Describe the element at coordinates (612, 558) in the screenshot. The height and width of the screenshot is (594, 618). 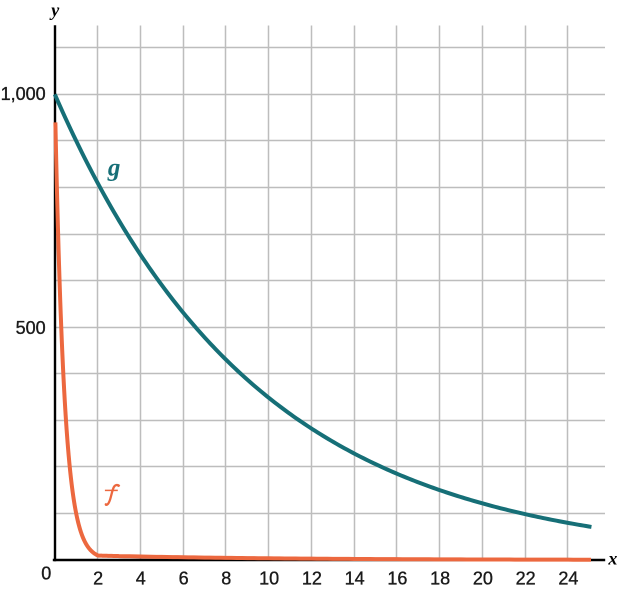
I see `svg-text: x` at that location.